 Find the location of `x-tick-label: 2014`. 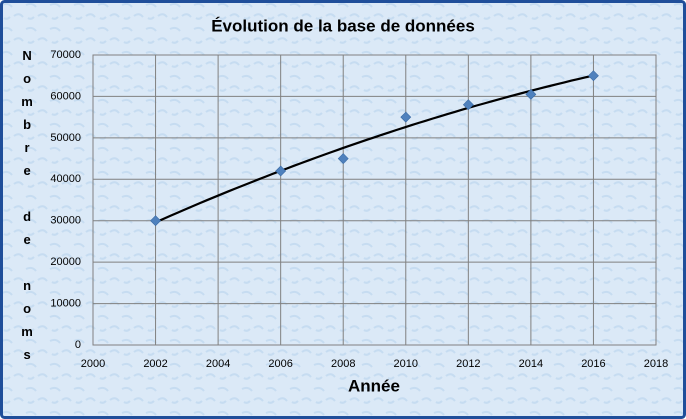

x-tick-label: 2014 is located at coordinates (531, 364).